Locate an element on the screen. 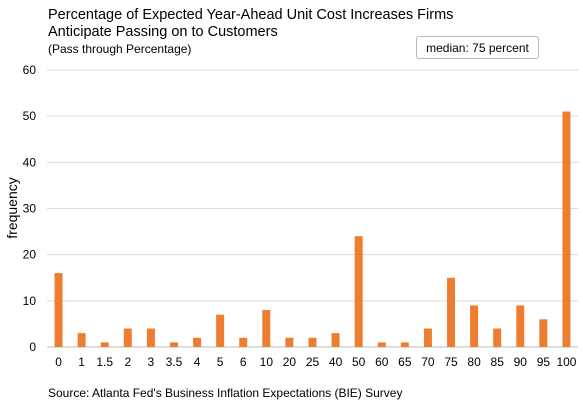 This screenshot has height=406, width=583. x-tick-label: 100 is located at coordinates (566, 362).